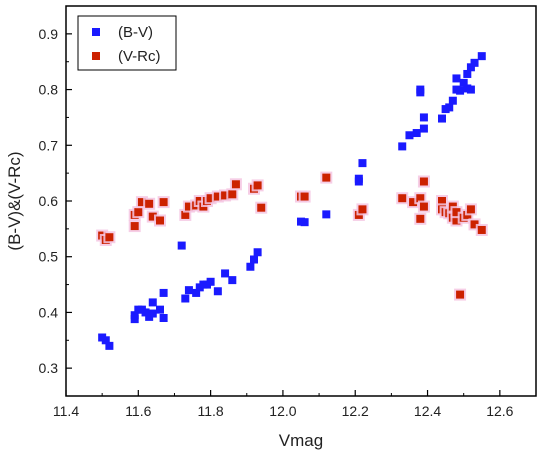 The width and height of the screenshot is (550, 456). What do you see at coordinates (282, 411) in the screenshot?
I see `x-tick-label: 12.0` at bounding box center [282, 411].